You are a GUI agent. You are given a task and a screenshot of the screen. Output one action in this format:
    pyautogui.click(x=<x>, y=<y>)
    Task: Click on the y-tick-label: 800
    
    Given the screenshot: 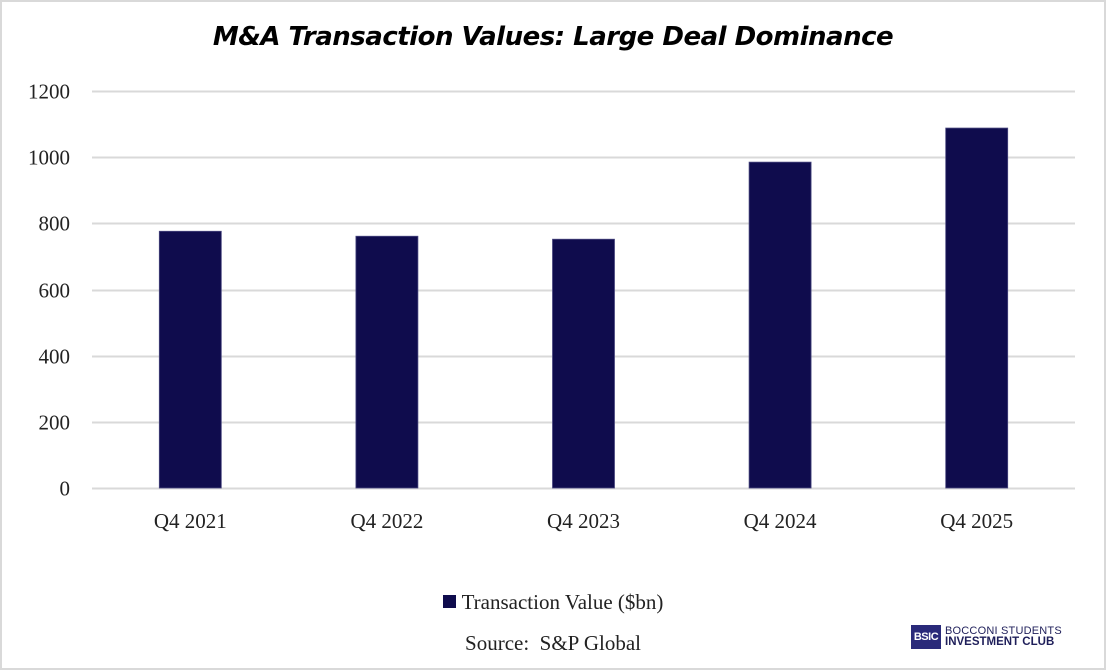 What is the action you would take?
    pyautogui.click(x=55, y=224)
    